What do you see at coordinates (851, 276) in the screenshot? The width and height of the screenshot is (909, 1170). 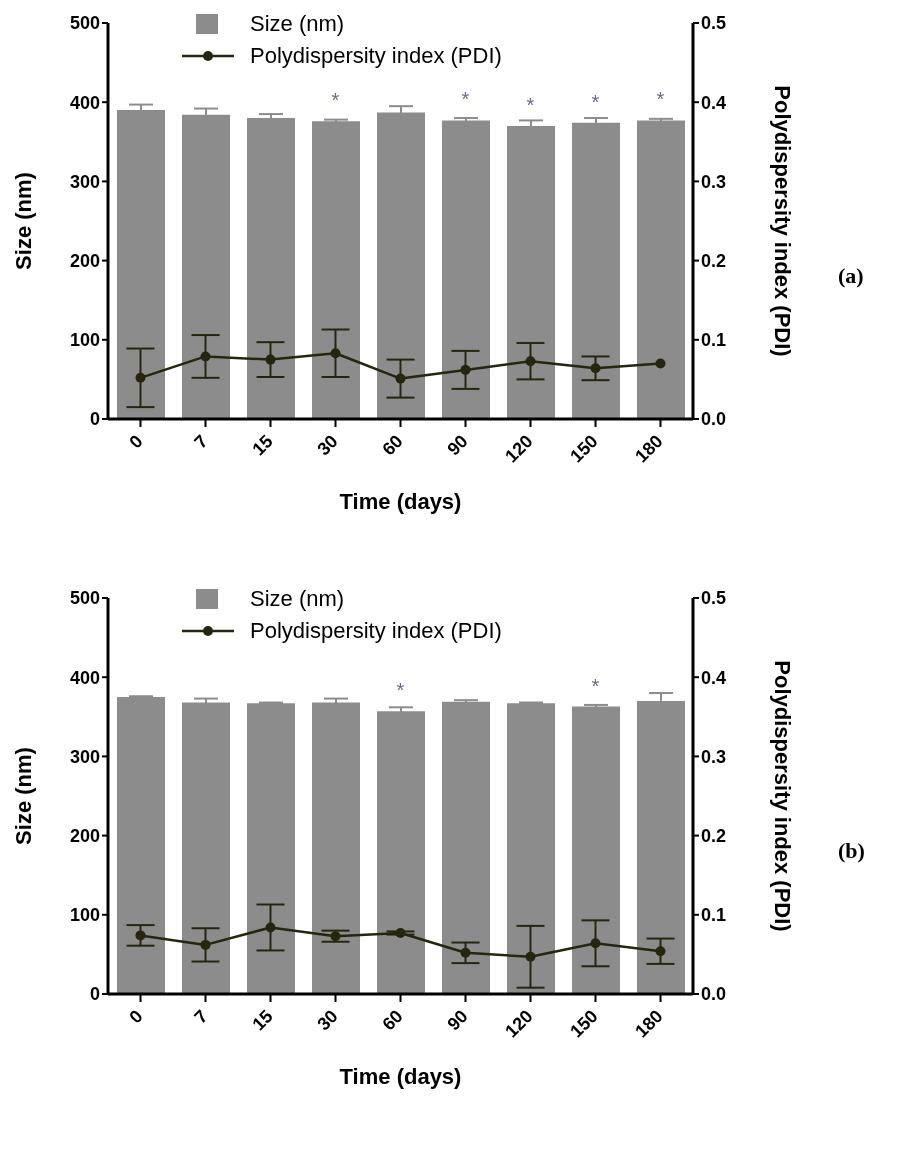 I see `text: (a)` at bounding box center [851, 276].